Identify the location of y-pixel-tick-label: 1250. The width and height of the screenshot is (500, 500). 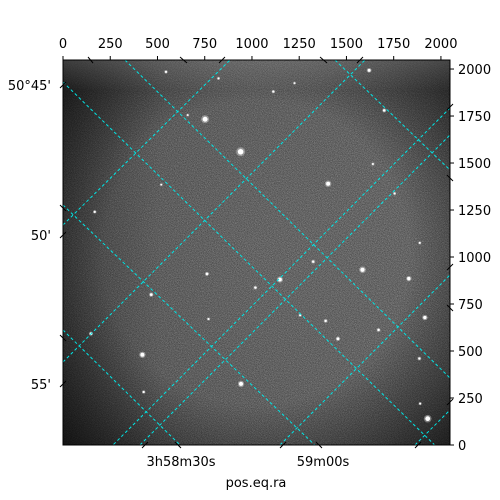
(474, 211).